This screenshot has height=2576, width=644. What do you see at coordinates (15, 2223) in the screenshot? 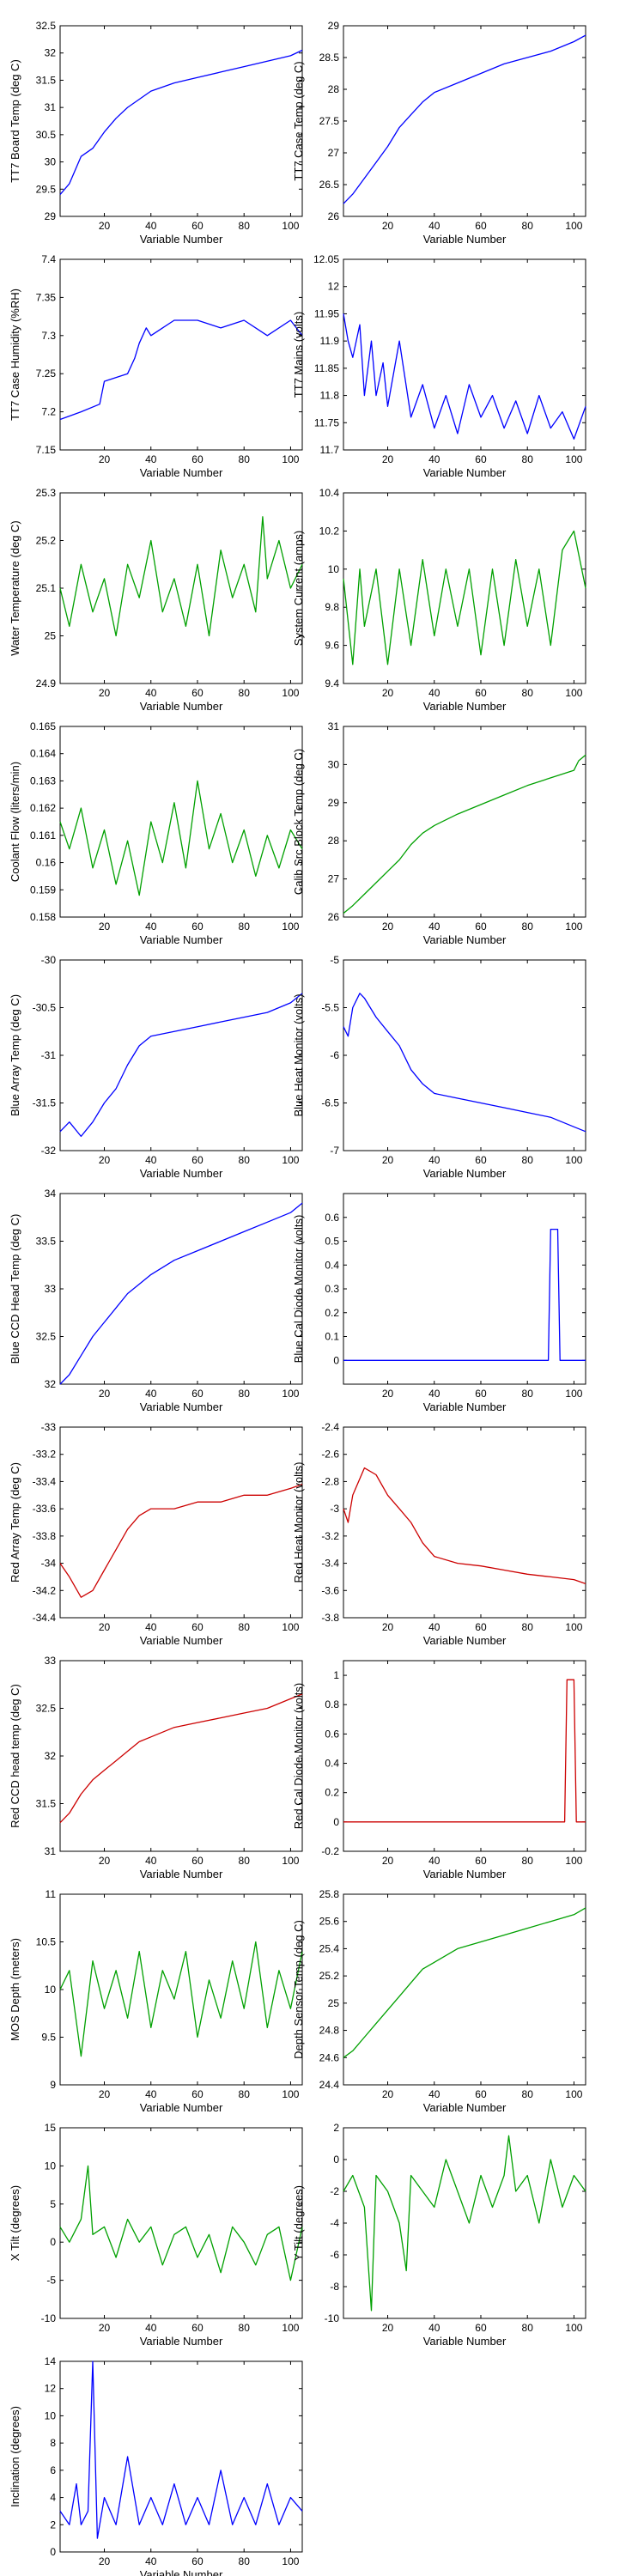
I see `y-axis-label: X Tilt (degrees)` at bounding box center [15, 2223].